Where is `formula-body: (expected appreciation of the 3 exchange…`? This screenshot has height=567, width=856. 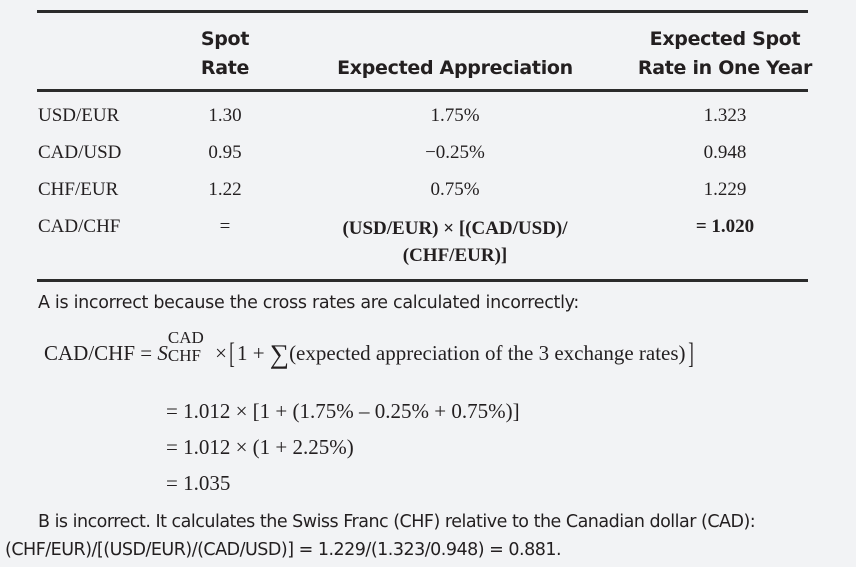
formula-body: (expected appreciation of the 3 exchange… is located at coordinates (487, 353).